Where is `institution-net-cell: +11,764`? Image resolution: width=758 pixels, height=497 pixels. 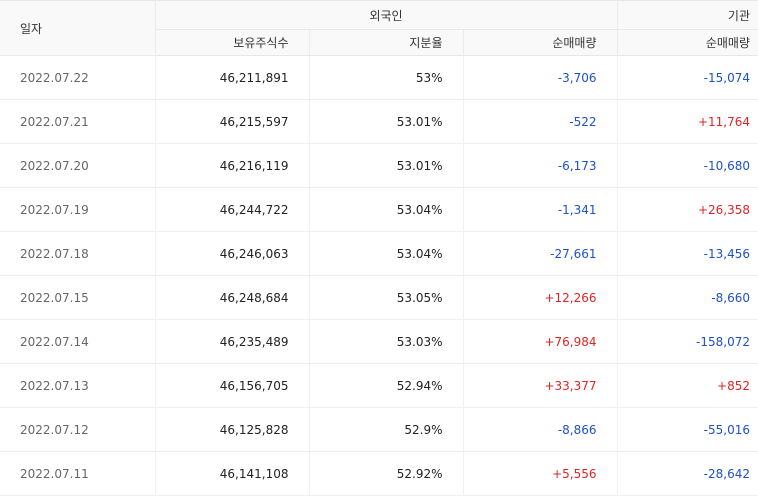 institution-net-cell: +11,764 is located at coordinates (687, 121).